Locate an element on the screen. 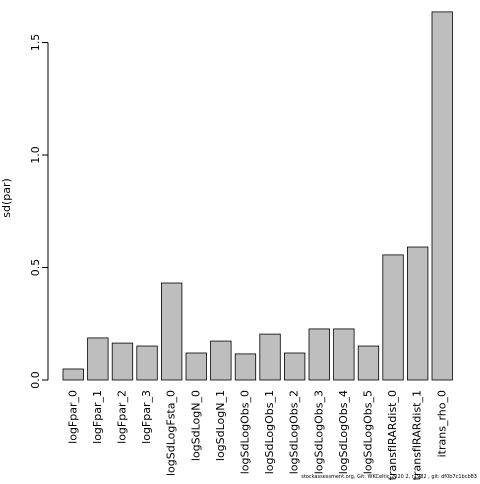  x-tick-label: logSdLogObs_1 is located at coordinates (269, 432).